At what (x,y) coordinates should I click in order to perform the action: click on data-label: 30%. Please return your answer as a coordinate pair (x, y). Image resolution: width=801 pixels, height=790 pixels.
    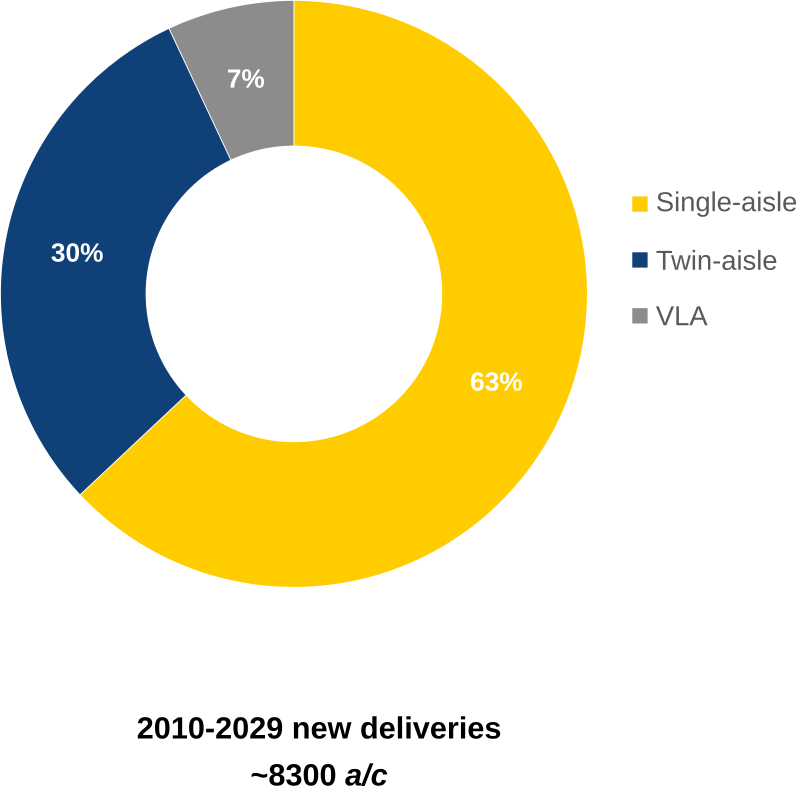
    Looking at the image, I should click on (77, 252).